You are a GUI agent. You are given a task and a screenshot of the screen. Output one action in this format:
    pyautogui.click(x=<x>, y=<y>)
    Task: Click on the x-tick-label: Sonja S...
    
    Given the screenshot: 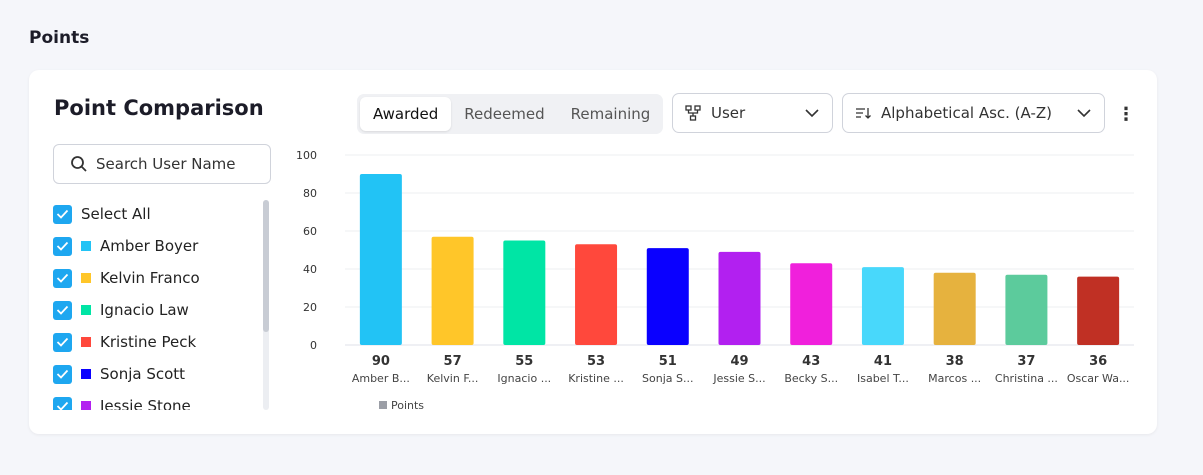 What is the action you would take?
    pyautogui.click(x=667, y=378)
    